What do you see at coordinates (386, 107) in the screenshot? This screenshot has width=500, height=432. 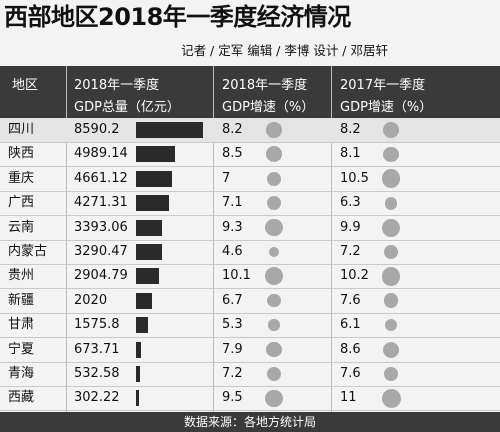 I see `header-growth2017-line2: GDP增速（%）` at bounding box center [386, 107].